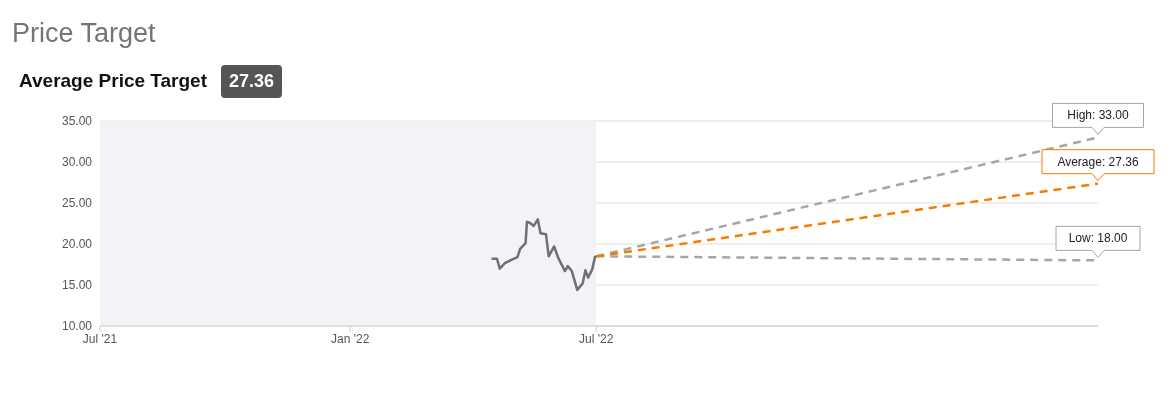 Image resolution: width=1175 pixels, height=408 pixels. I want to click on annotation: Average: 27.36, so click(1098, 161).